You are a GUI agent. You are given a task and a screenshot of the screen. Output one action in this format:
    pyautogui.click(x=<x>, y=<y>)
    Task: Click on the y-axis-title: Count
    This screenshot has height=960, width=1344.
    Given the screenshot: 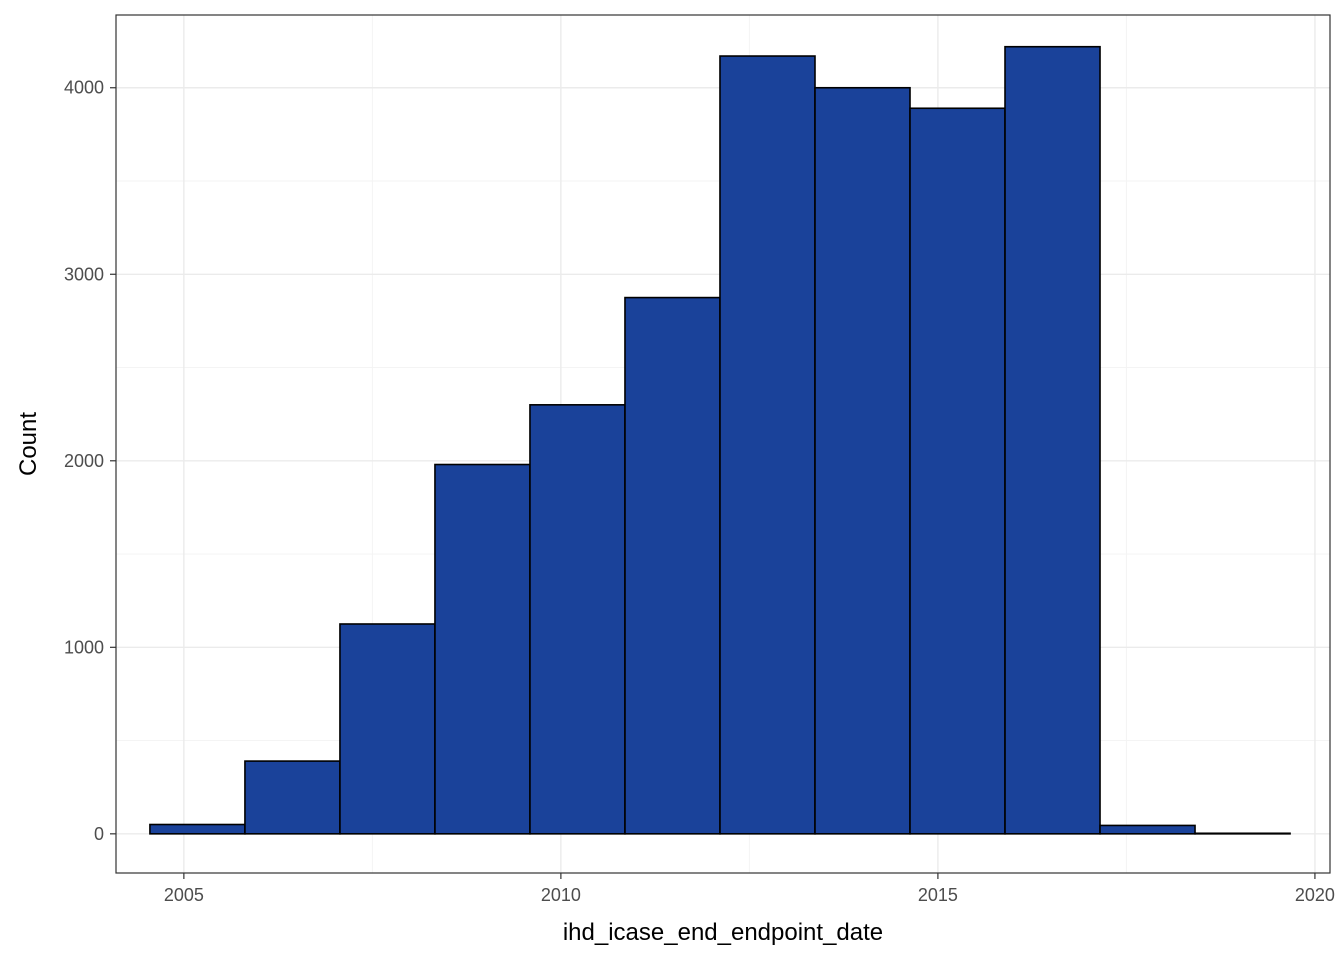 What is the action you would take?
    pyautogui.click(x=28, y=444)
    